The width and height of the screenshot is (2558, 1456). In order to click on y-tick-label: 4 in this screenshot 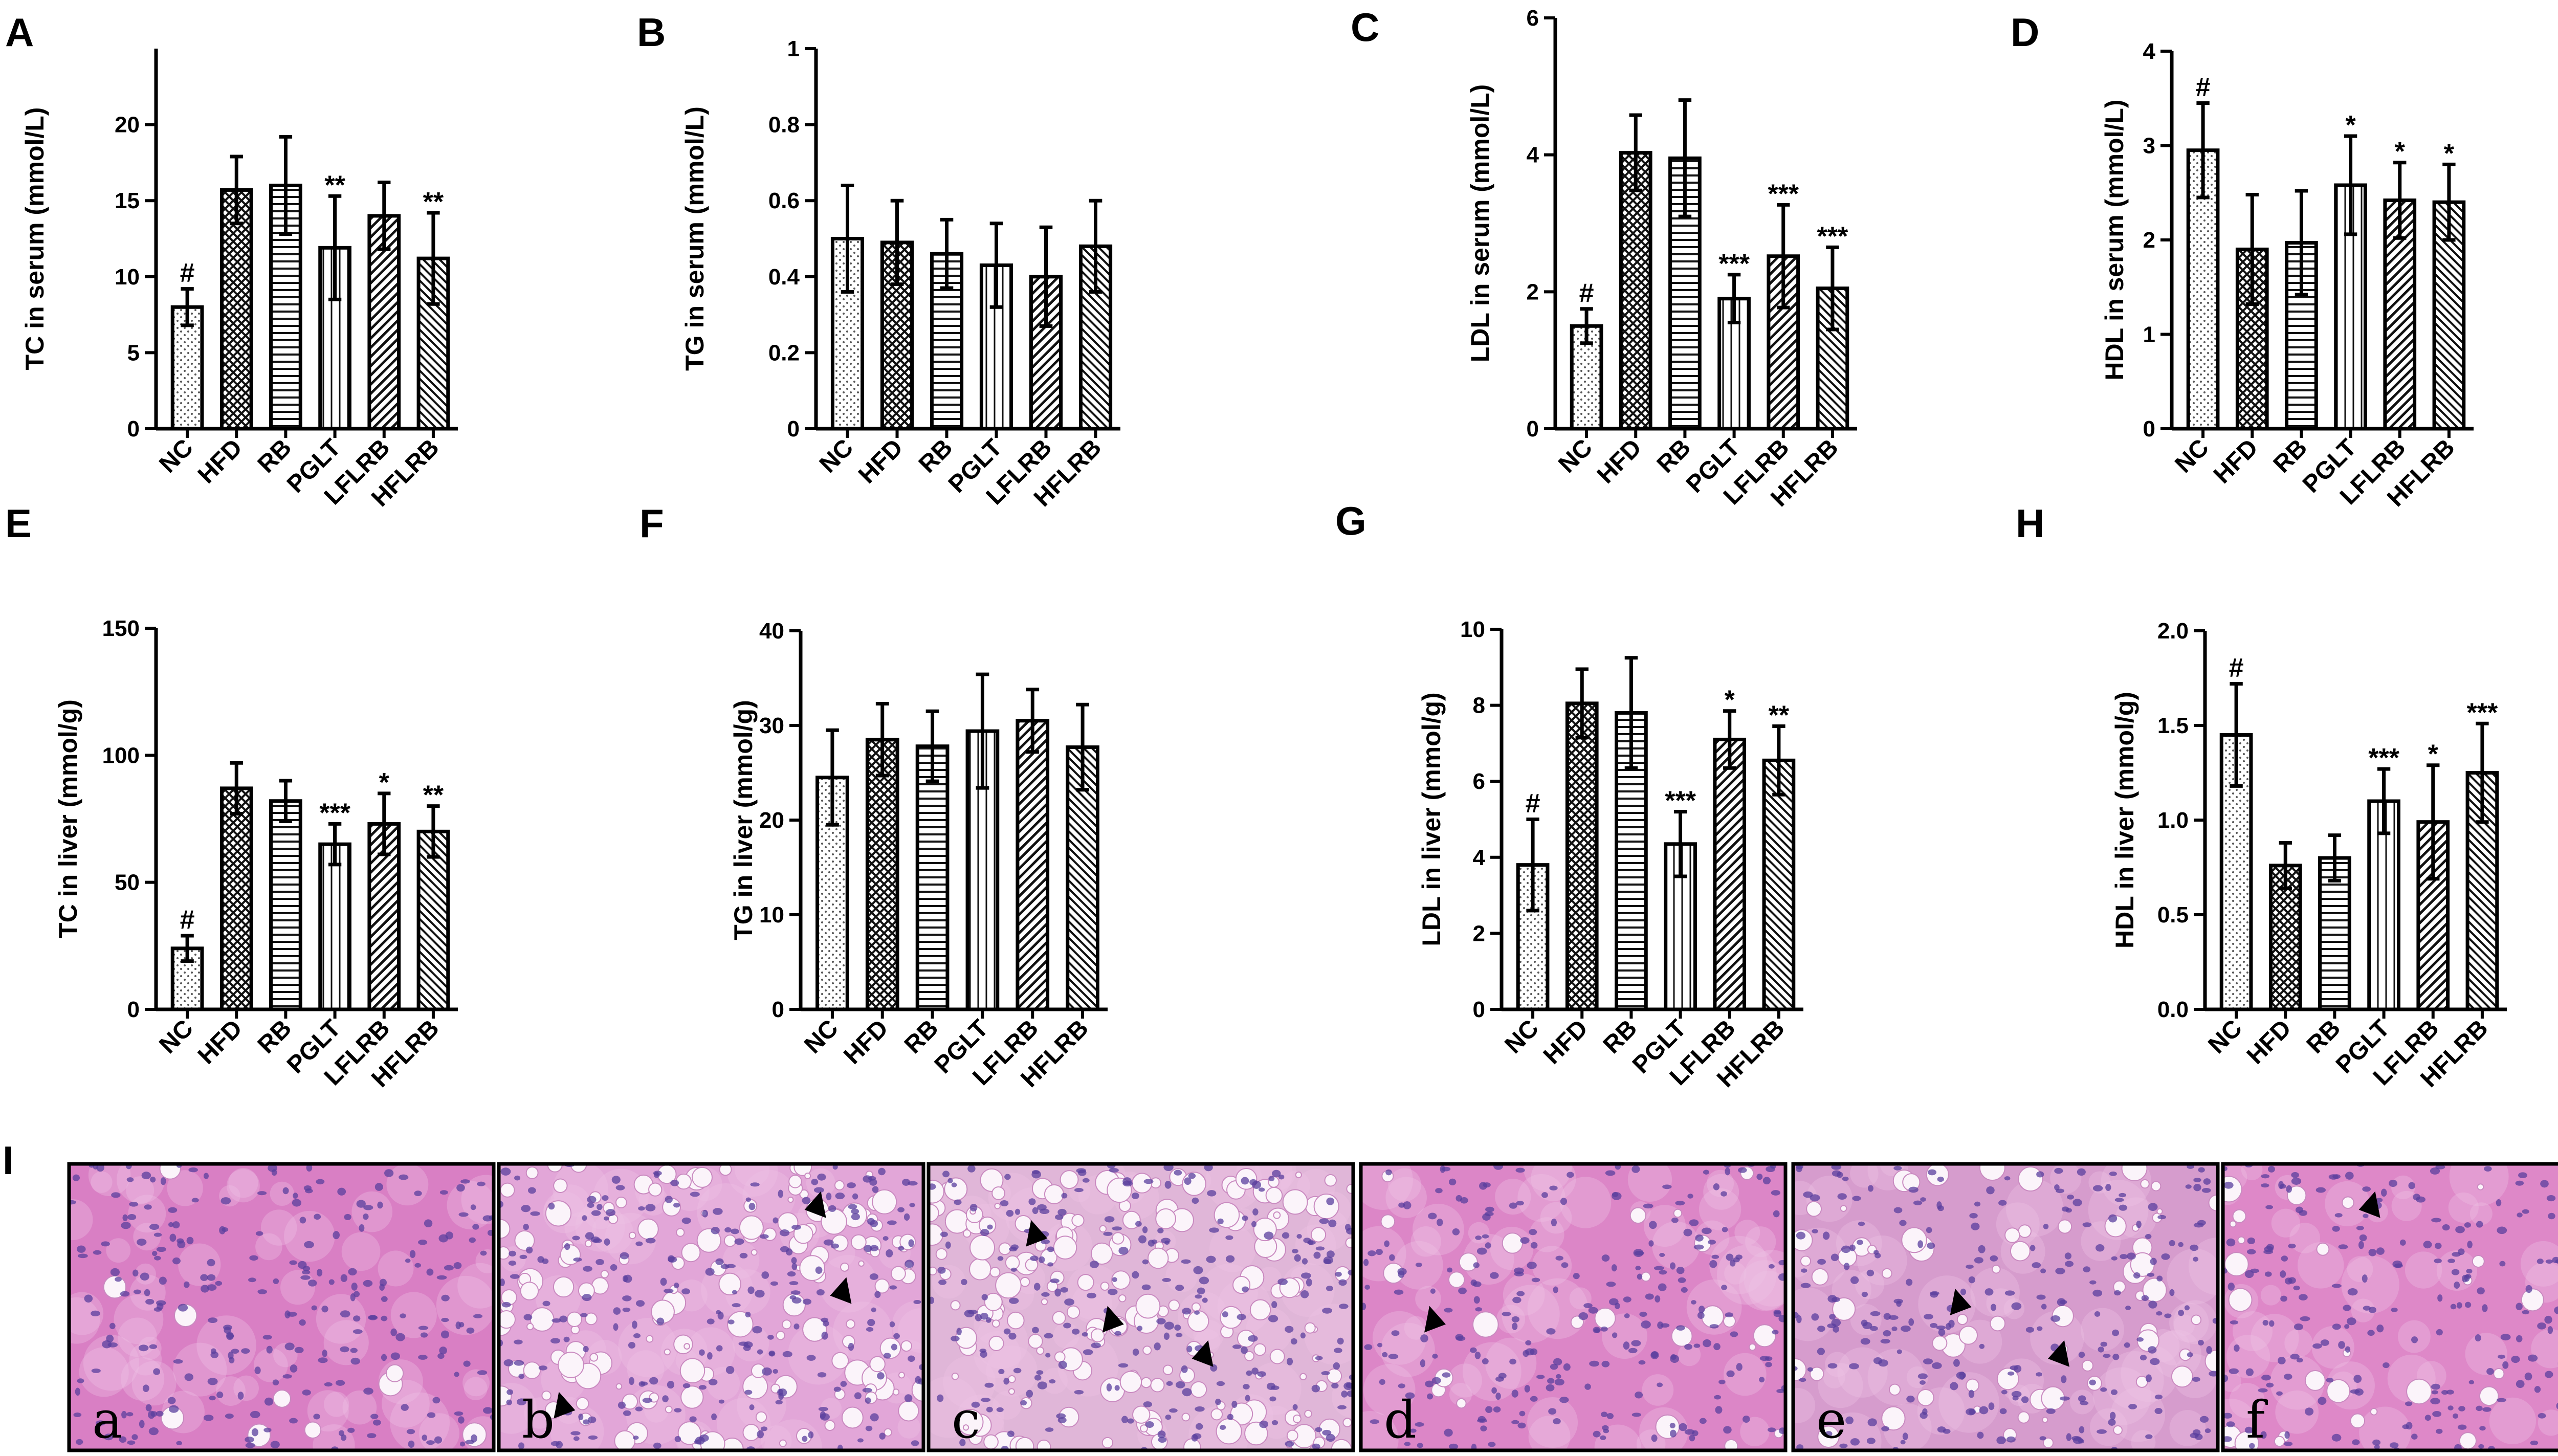, I will do `click(1533, 155)`.